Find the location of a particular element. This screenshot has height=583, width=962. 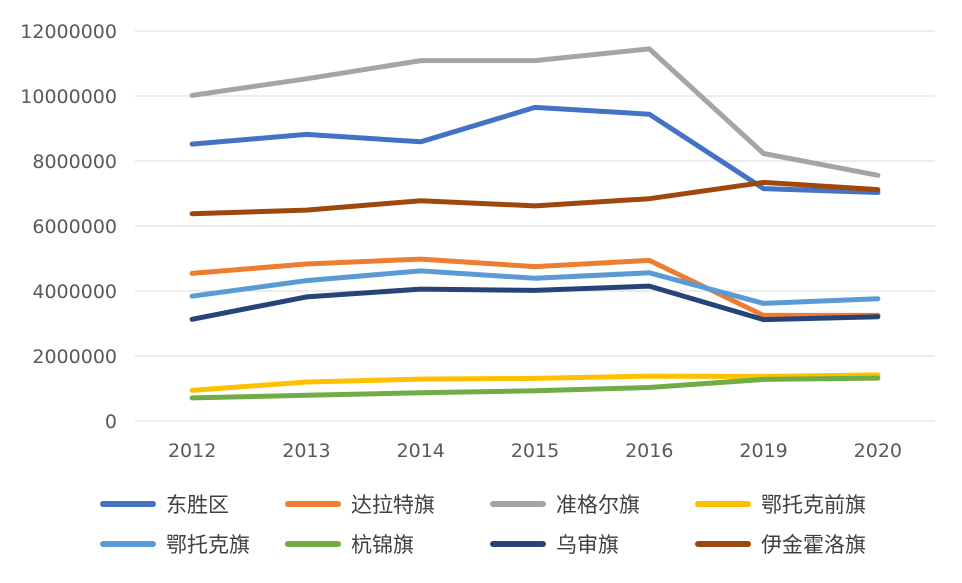

legend-label: 达拉特旗 is located at coordinates (393, 505).